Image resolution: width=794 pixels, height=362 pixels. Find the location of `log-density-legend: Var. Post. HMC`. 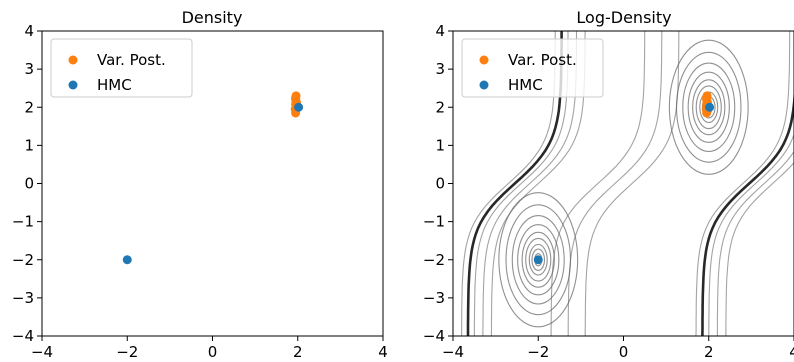

log-density-legend: Var. Post. HMC is located at coordinates (532, 68).